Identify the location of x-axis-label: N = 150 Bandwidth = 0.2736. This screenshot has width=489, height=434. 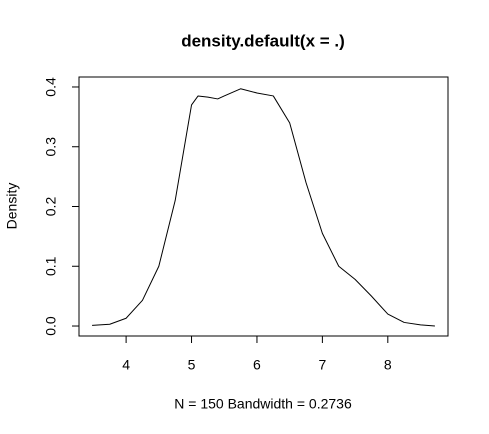
(263, 404).